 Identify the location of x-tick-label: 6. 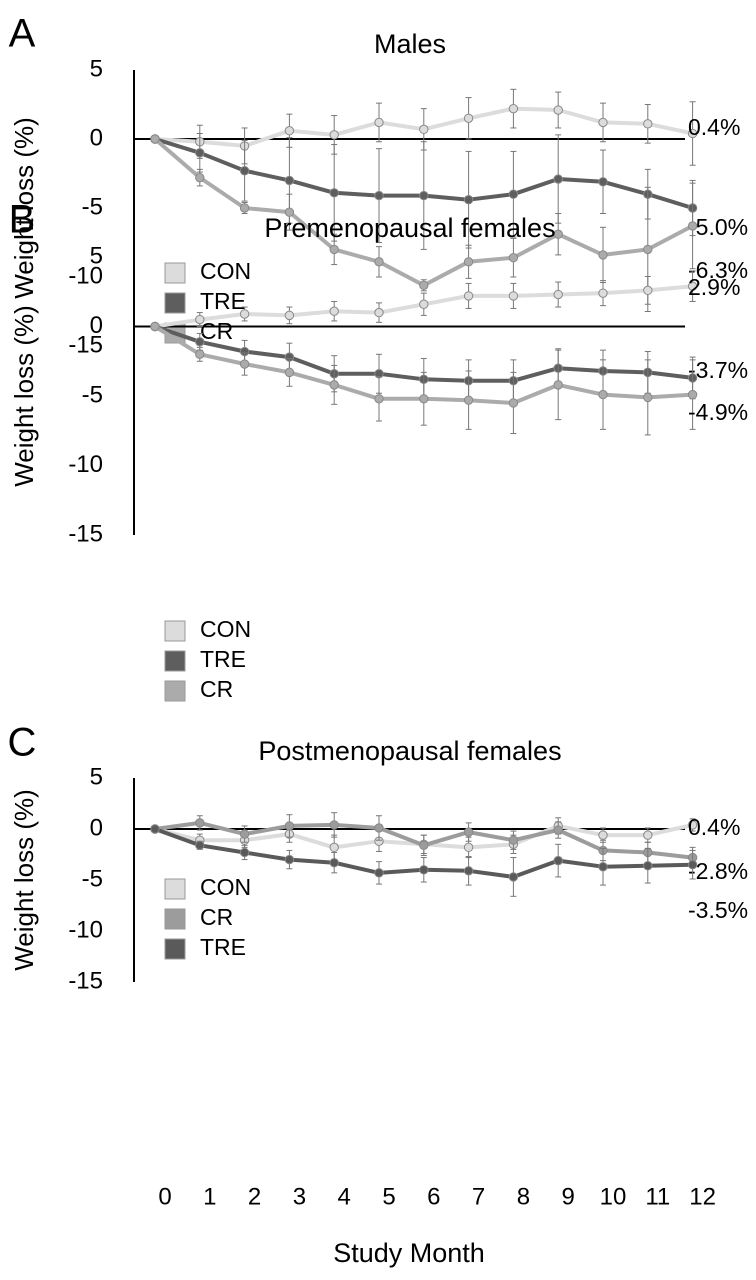
(433, 1196).